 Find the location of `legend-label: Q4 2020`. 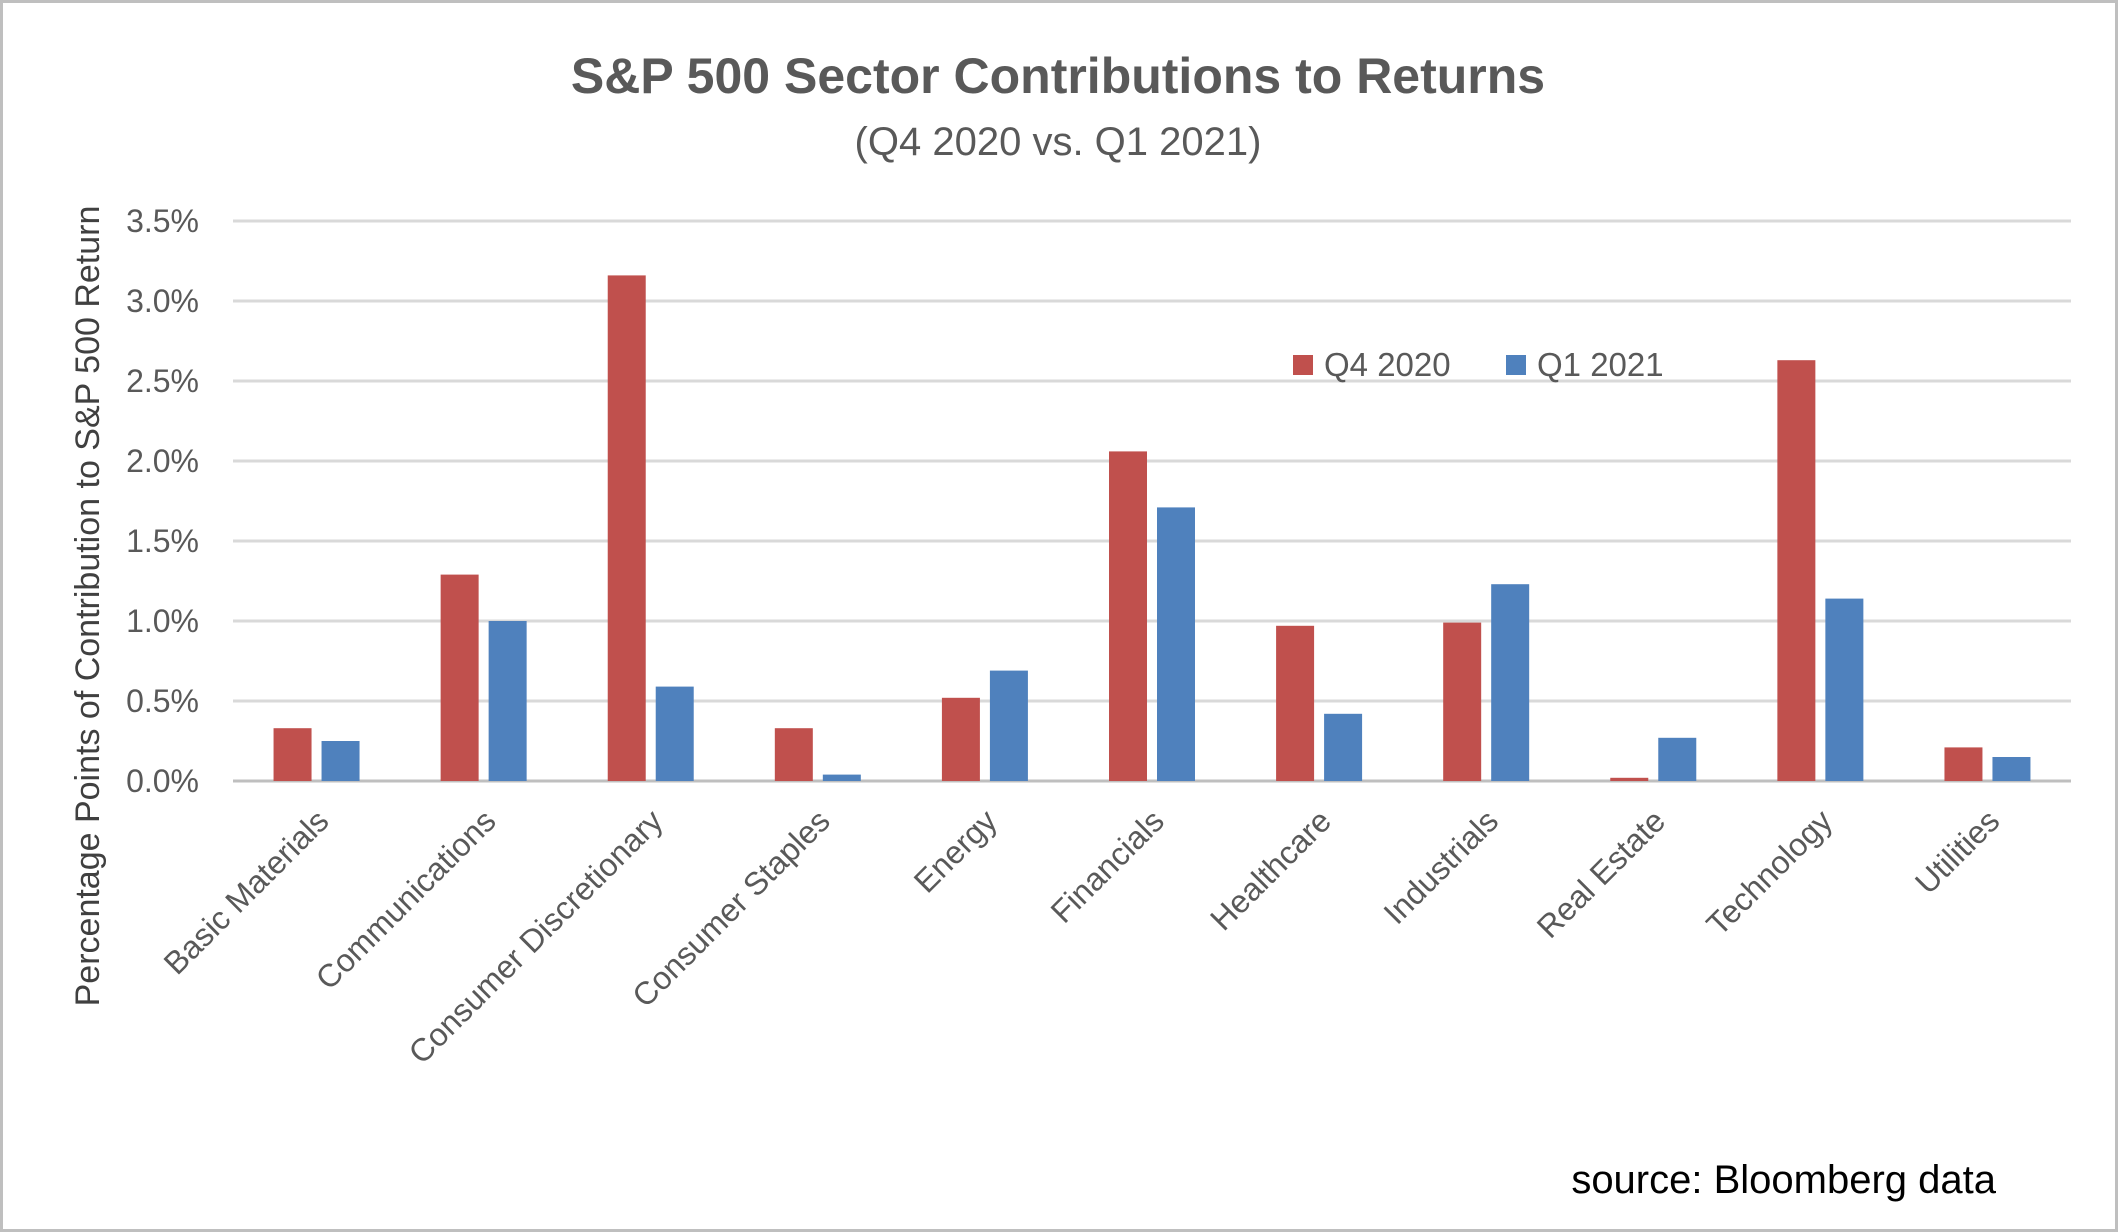

legend-label: Q4 2020 is located at coordinates (1387, 364).